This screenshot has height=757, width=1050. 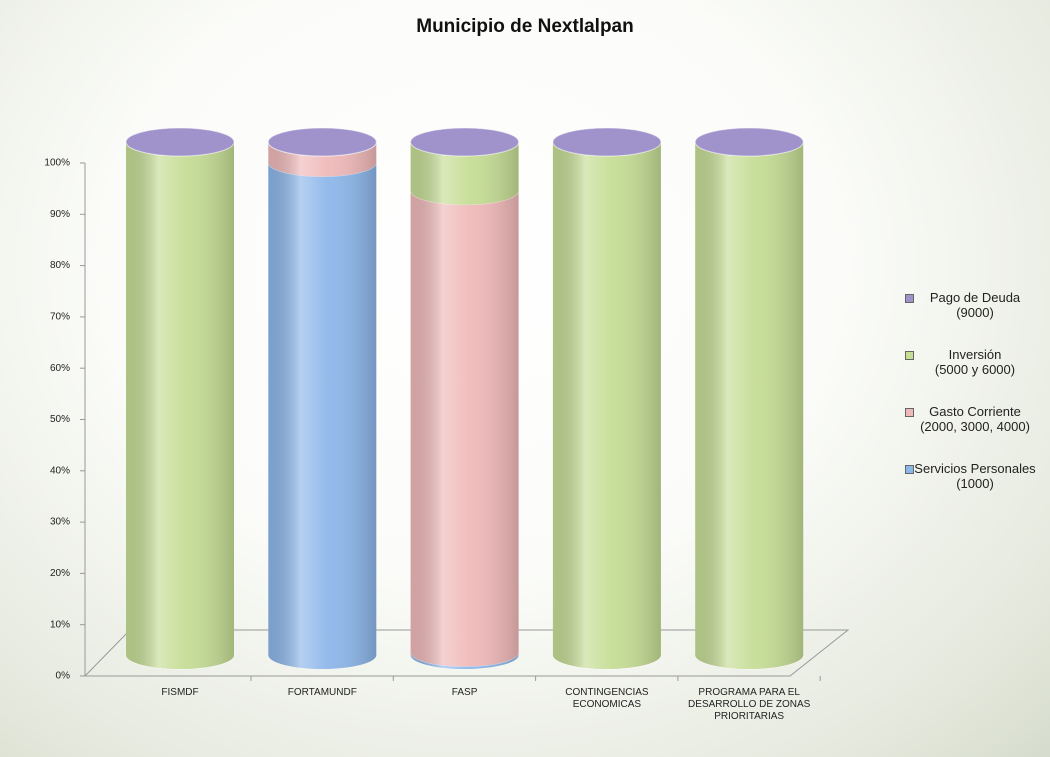 I want to click on legend-entry: Inversión (5000 y 6000), so click(x=975, y=362).